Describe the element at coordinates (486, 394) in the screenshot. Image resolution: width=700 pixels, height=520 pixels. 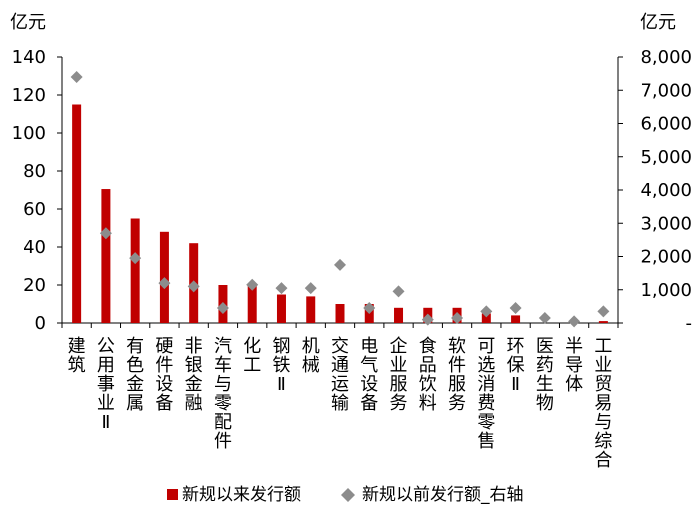
I see `category-label: 可选消费零售` at that location.